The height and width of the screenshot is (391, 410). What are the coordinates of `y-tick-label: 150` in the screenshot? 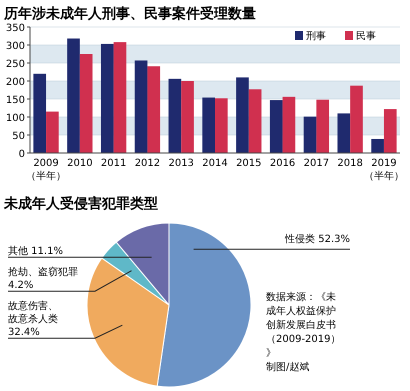 It's located at (15, 100).